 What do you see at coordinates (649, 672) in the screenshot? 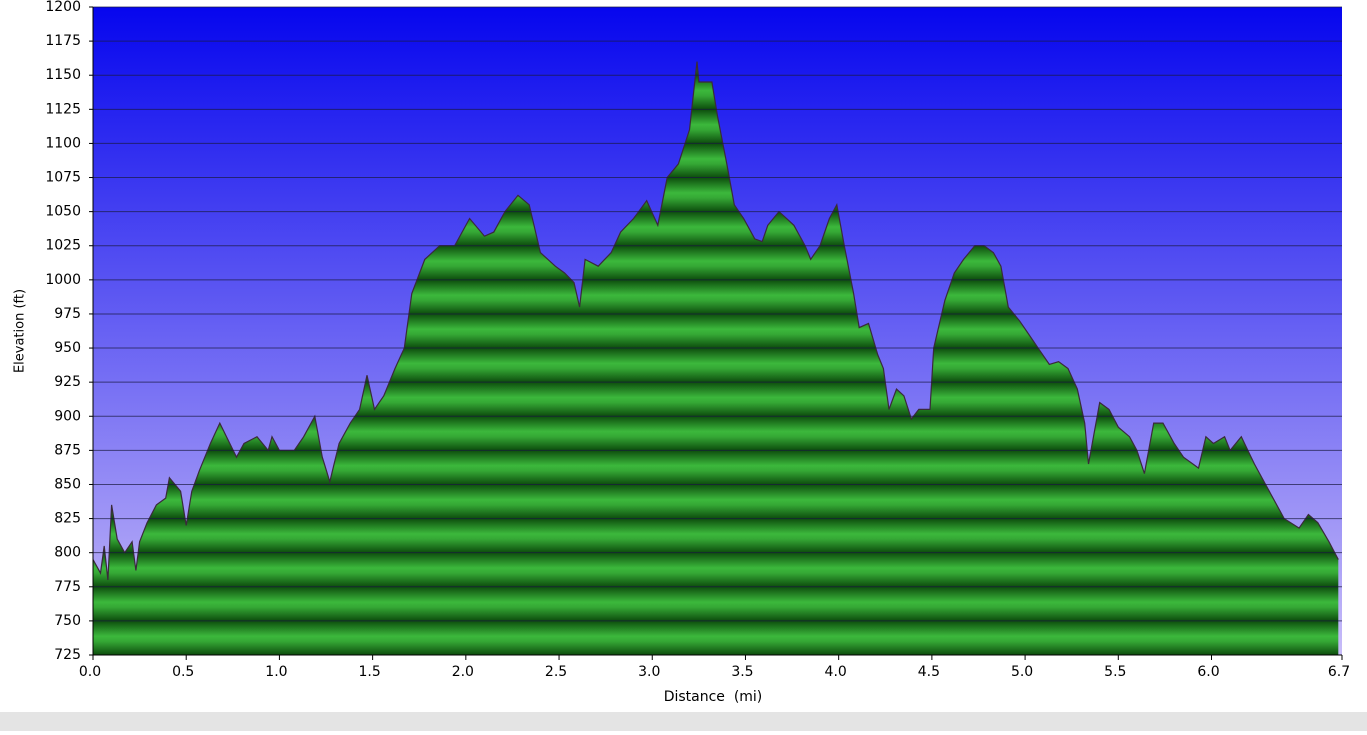
I see `x-tick-label: 3.0` at bounding box center [649, 672].